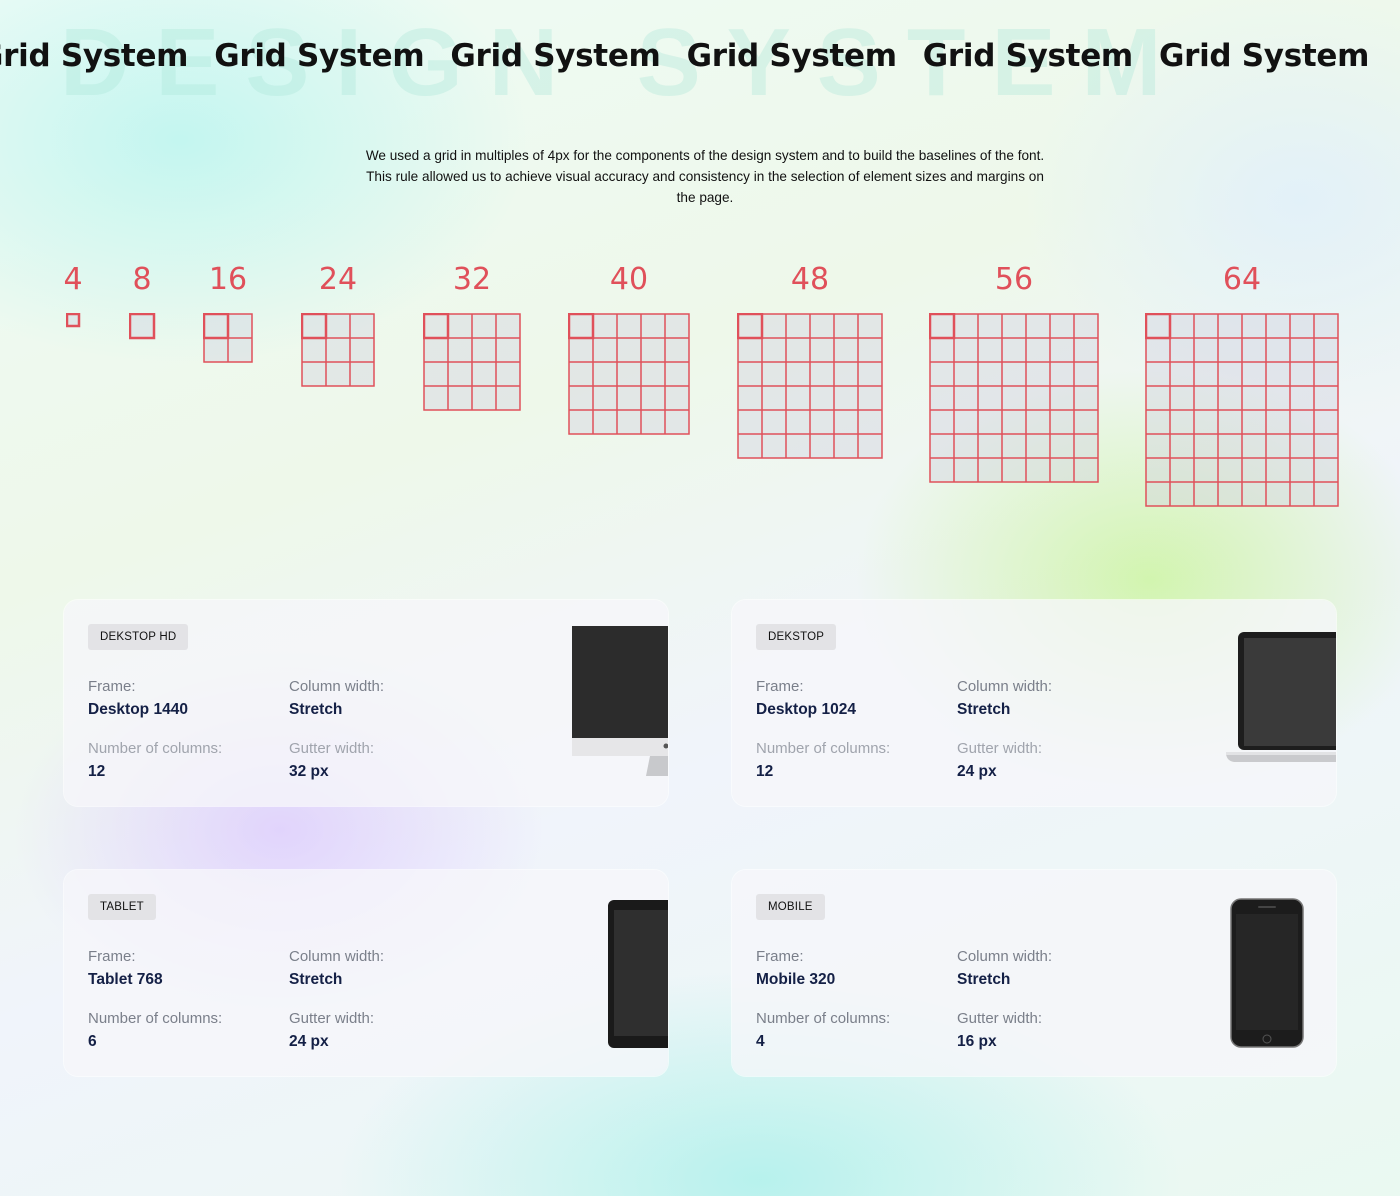 The height and width of the screenshot is (1196, 1400). Describe the element at coordinates (1267, 973) in the screenshot. I see `phone-icon` at that location.